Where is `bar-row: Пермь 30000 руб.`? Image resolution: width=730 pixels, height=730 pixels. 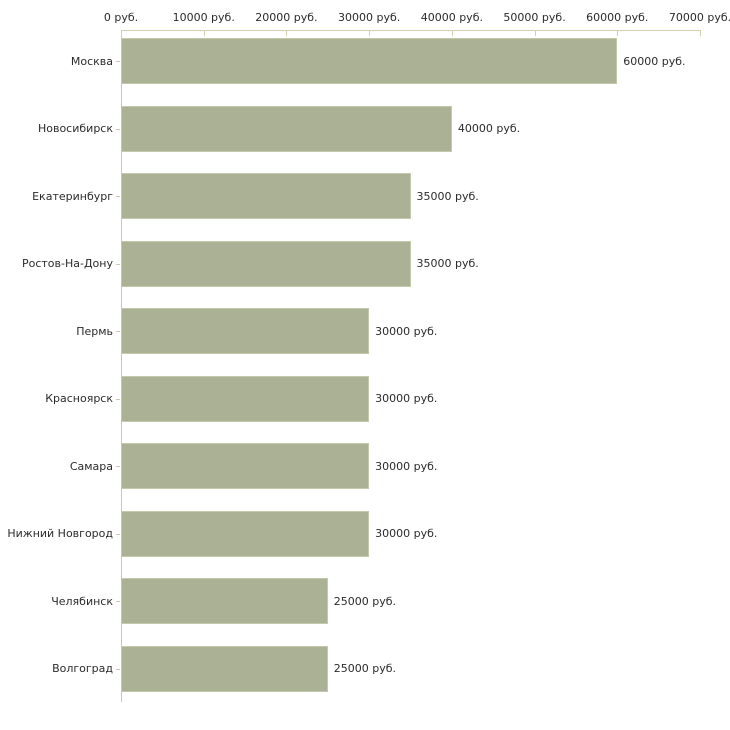
bar-row: Пермь 30000 руб. is located at coordinates (388, 333).